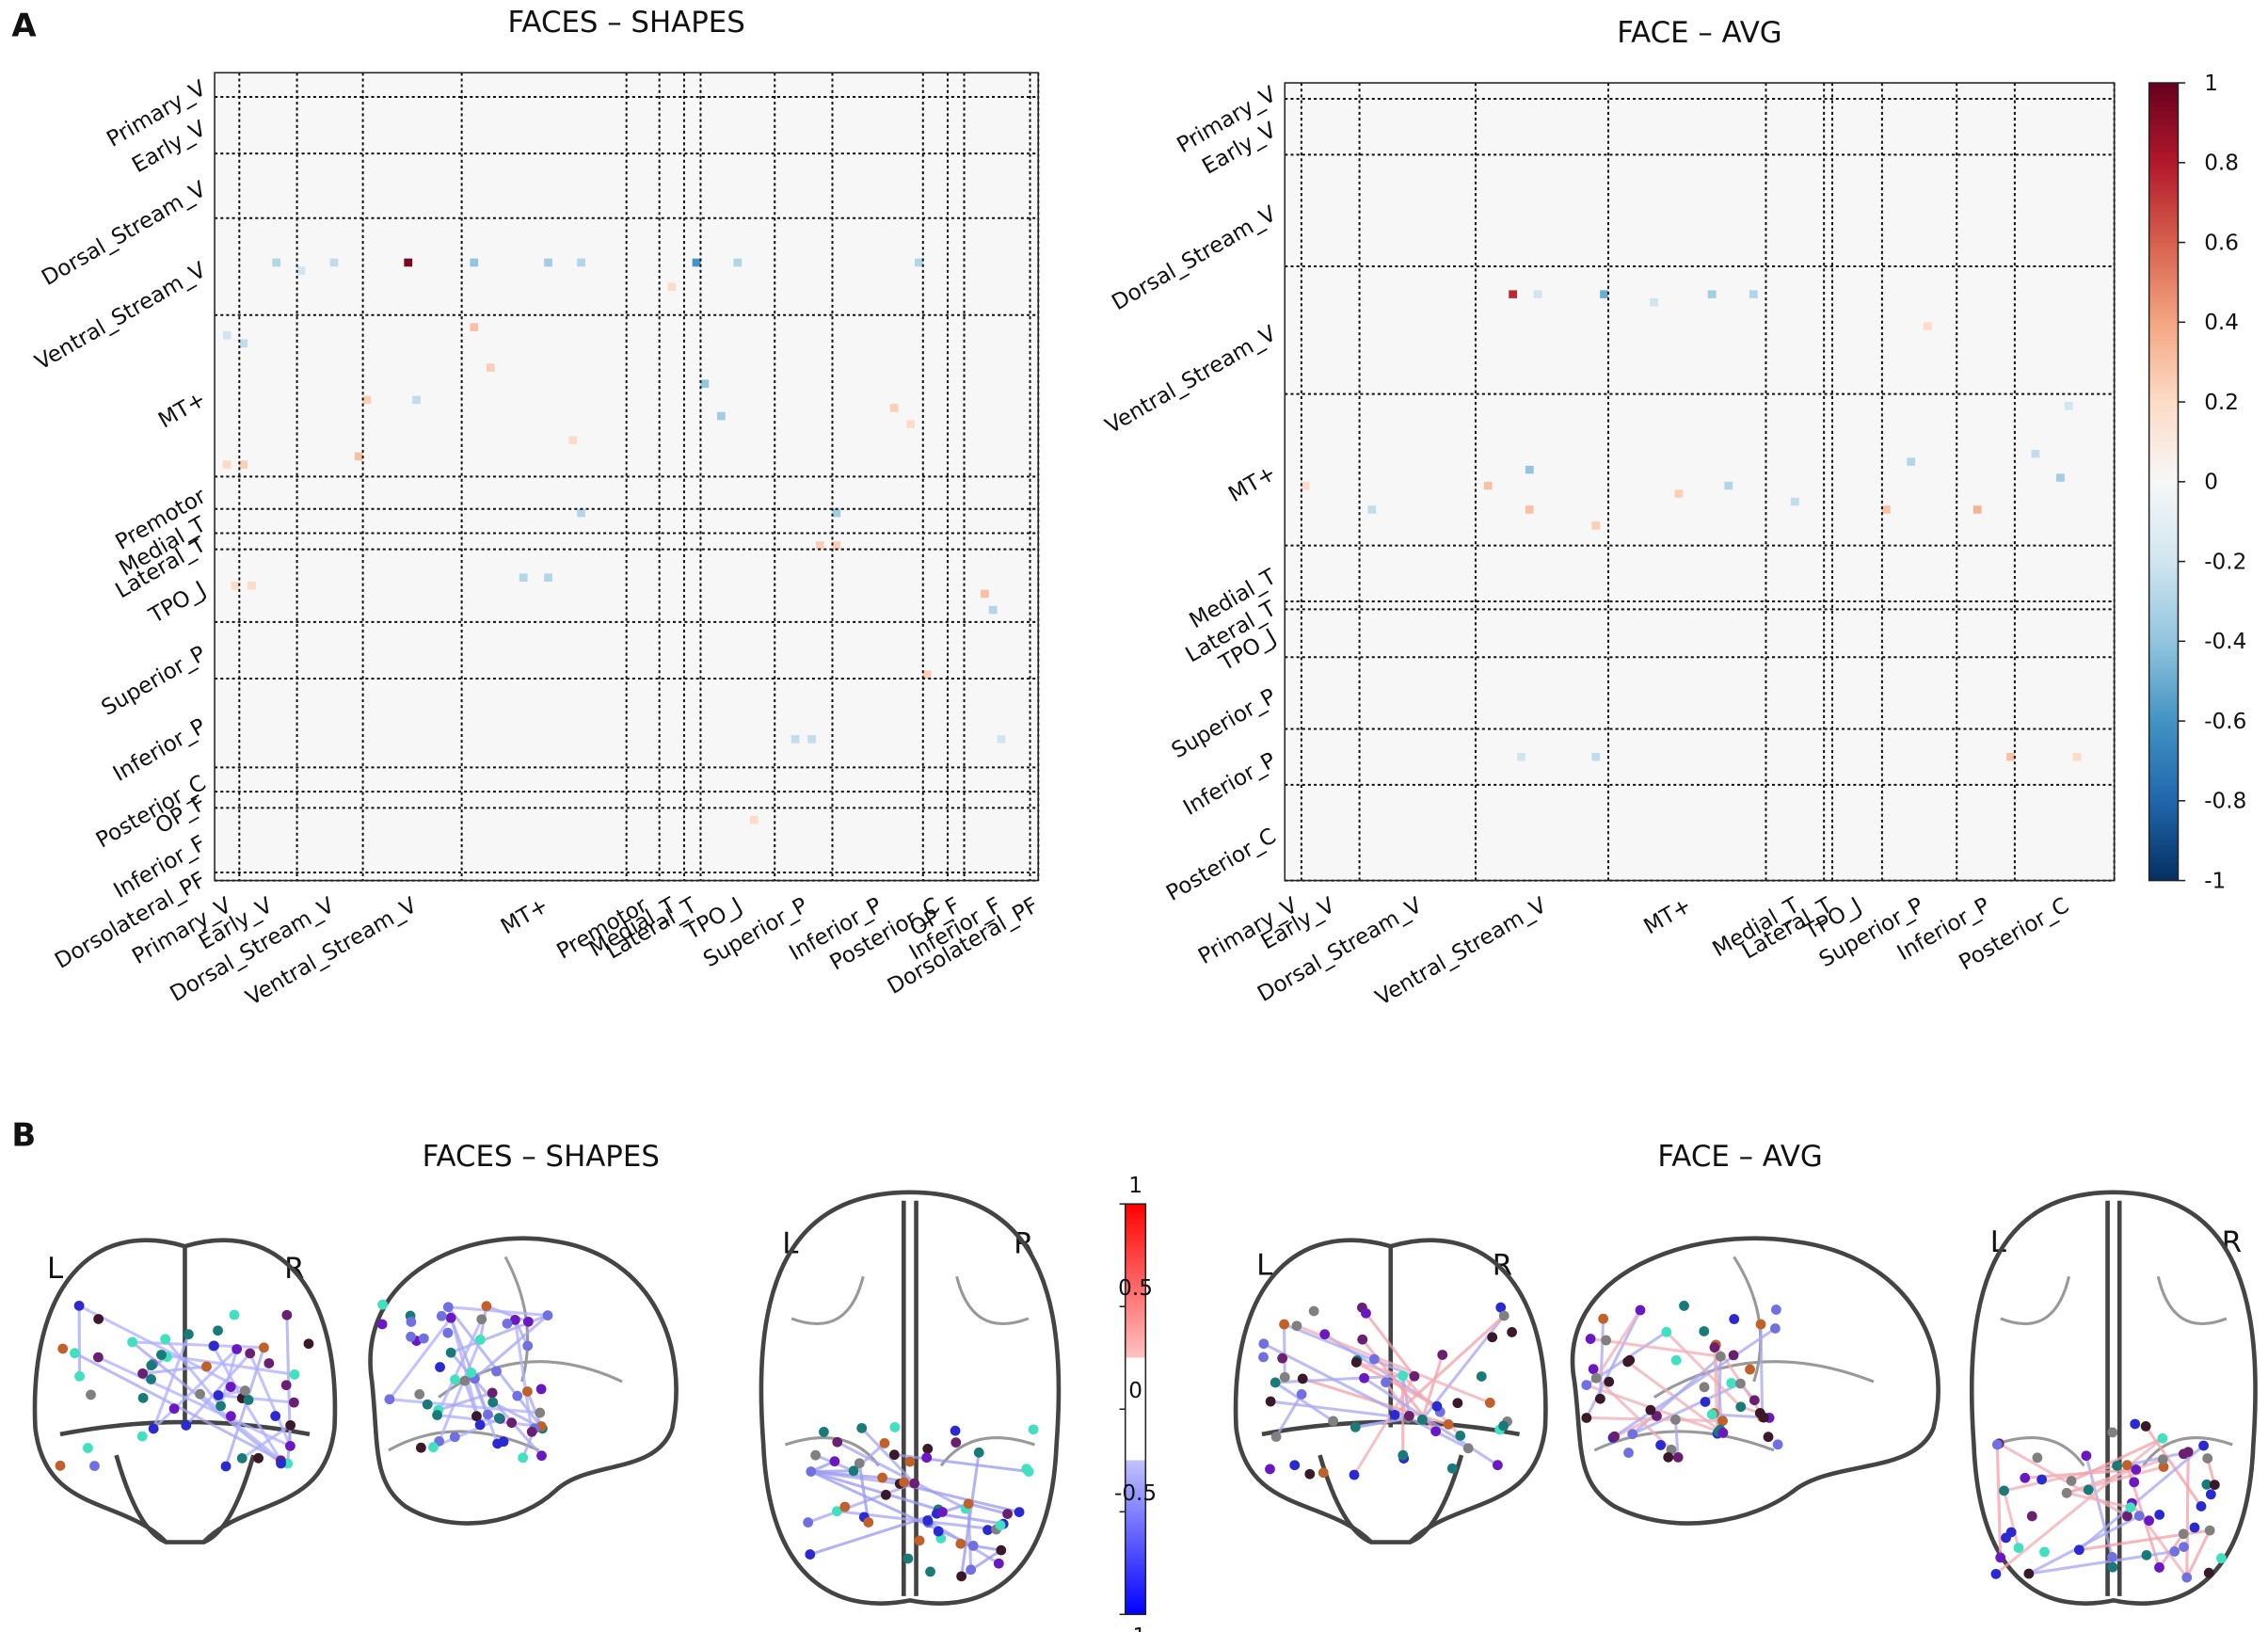 The height and width of the screenshot is (1632, 2268). Describe the element at coordinates (23, 1135) in the screenshot. I see `panel-label: B` at that location.